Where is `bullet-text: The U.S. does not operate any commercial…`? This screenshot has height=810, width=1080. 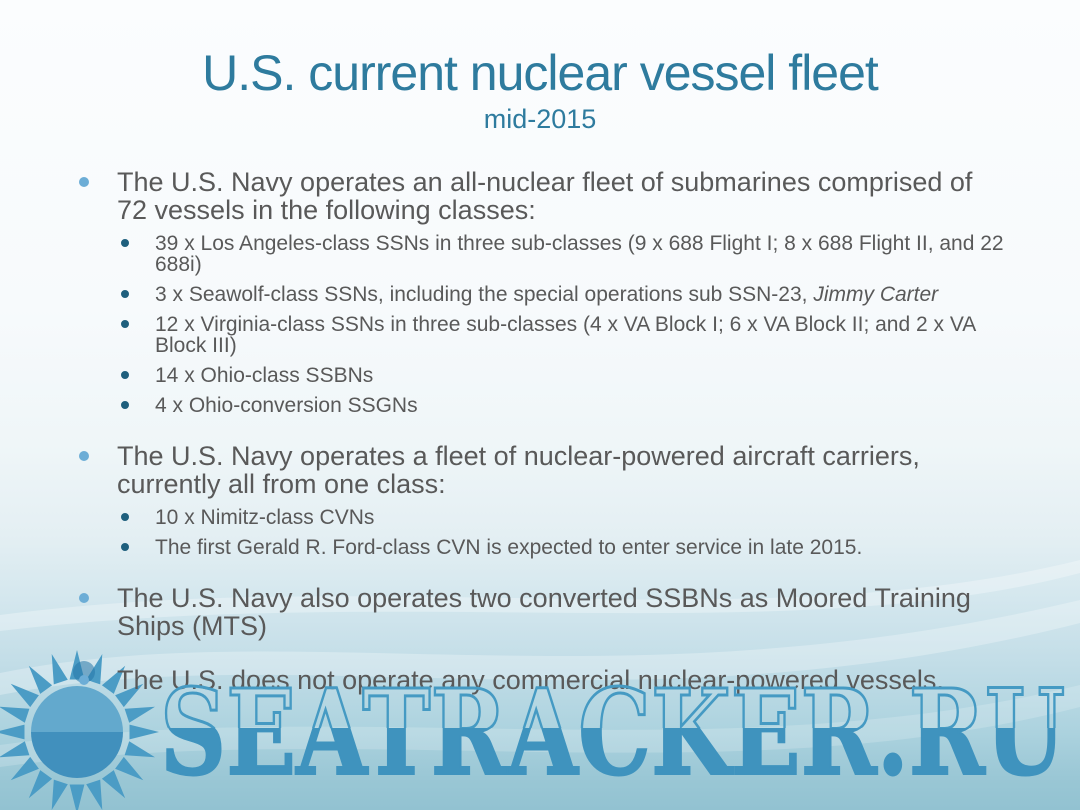
bullet-text: The U.S. does not operate any commercial… is located at coordinates (530, 680).